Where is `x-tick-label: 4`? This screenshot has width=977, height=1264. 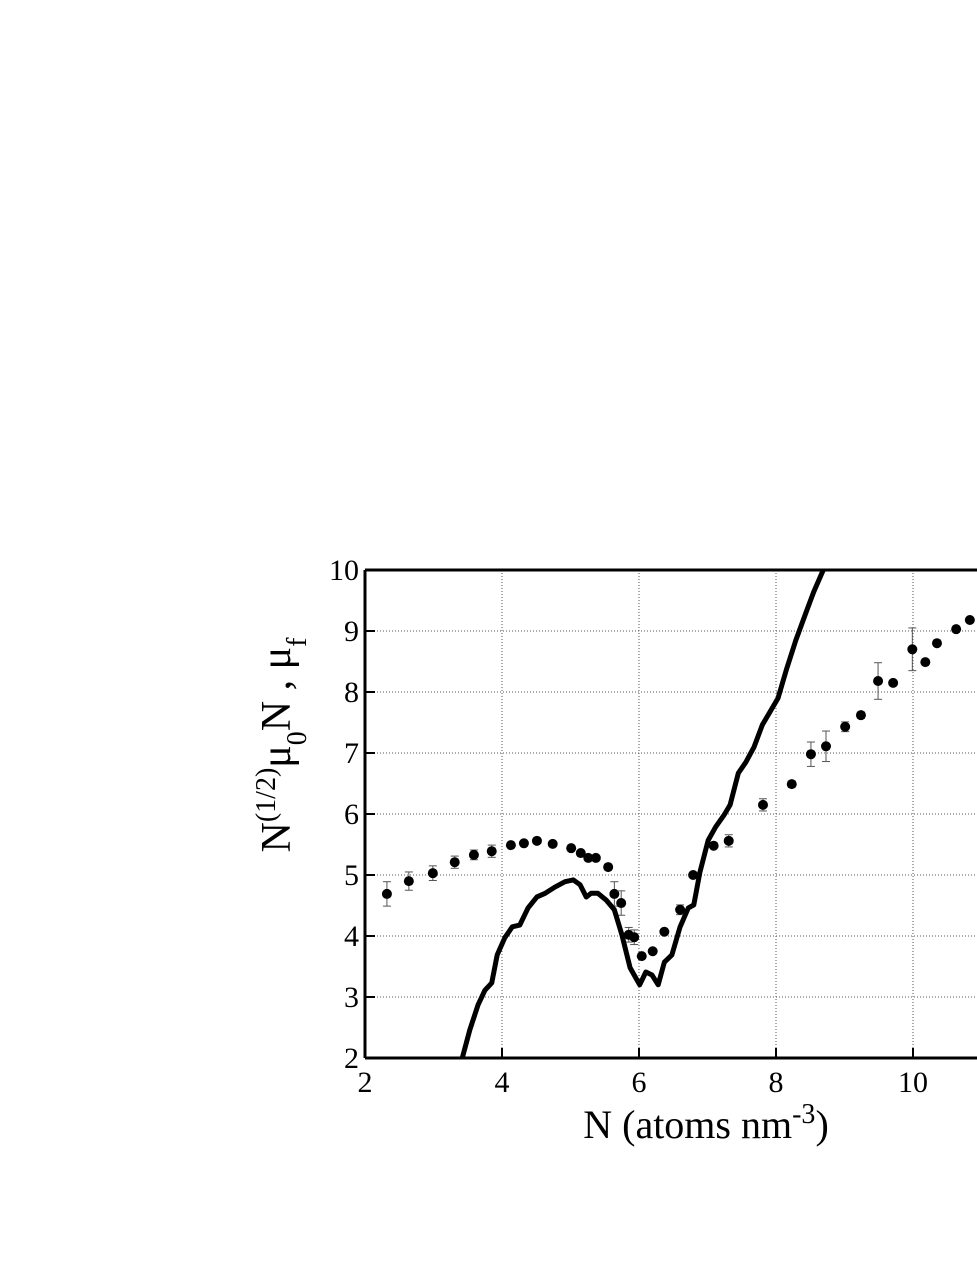 x-tick-label: 4 is located at coordinates (502, 1082).